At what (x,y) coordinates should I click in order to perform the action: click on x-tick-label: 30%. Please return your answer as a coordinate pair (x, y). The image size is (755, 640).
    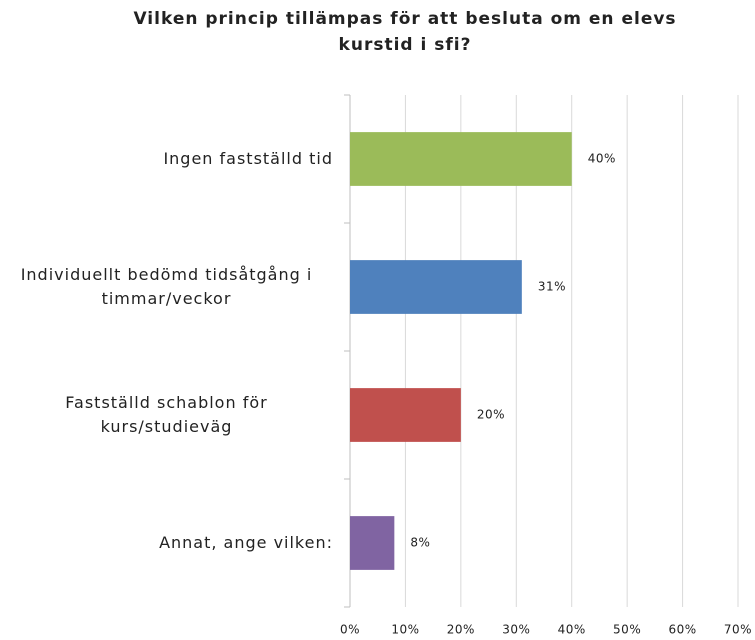
    Looking at the image, I should click on (516, 630).